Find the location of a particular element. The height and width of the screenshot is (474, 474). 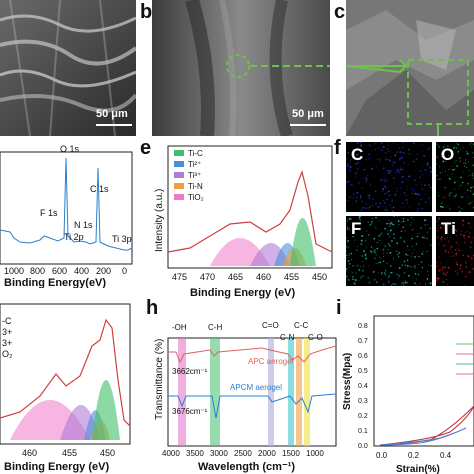

h-xtick-1500: 1500 is located at coordinates (291, 453).